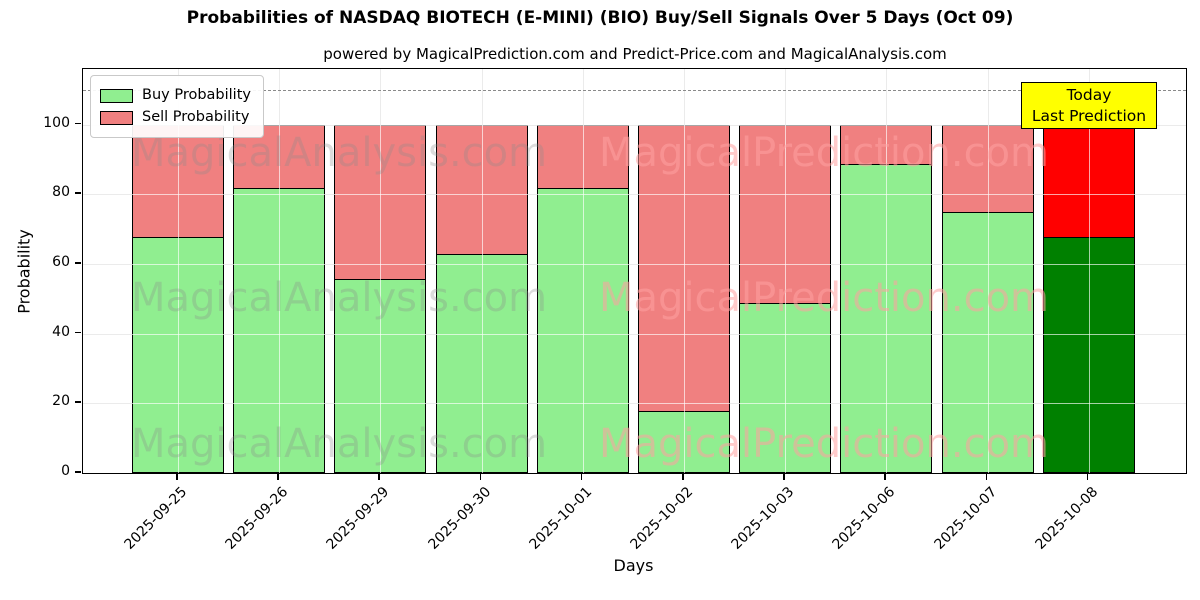 This screenshot has height=600, width=1200. Describe the element at coordinates (116, 95) in the screenshot. I see `legend-swatch-buy` at that location.